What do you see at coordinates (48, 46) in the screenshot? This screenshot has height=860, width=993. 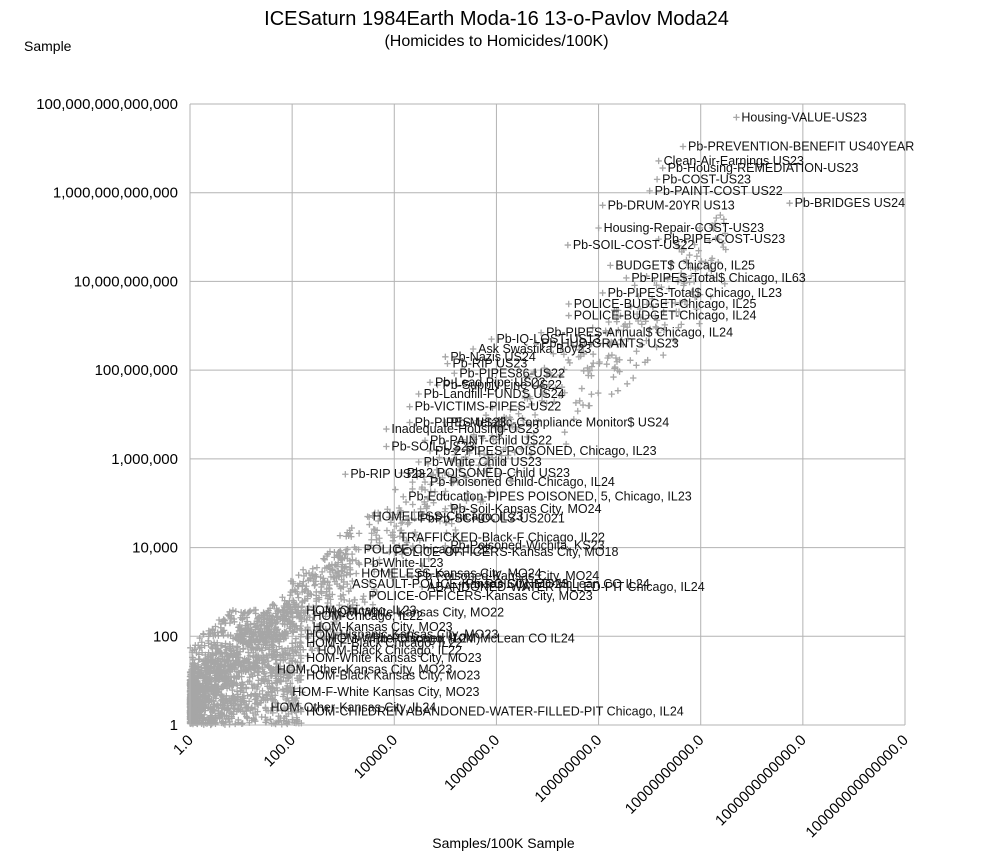 I see `y-axis-label: Sample` at bounding box center [48, 46].